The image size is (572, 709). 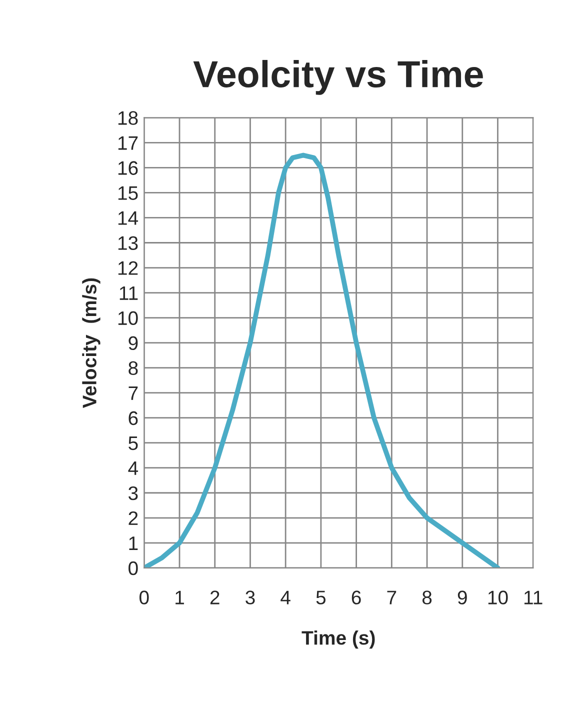 What do you see at coordinates (128, 268) in the screenshot?
I see `y-tick-label: 12` at bounding box center [128, 268].